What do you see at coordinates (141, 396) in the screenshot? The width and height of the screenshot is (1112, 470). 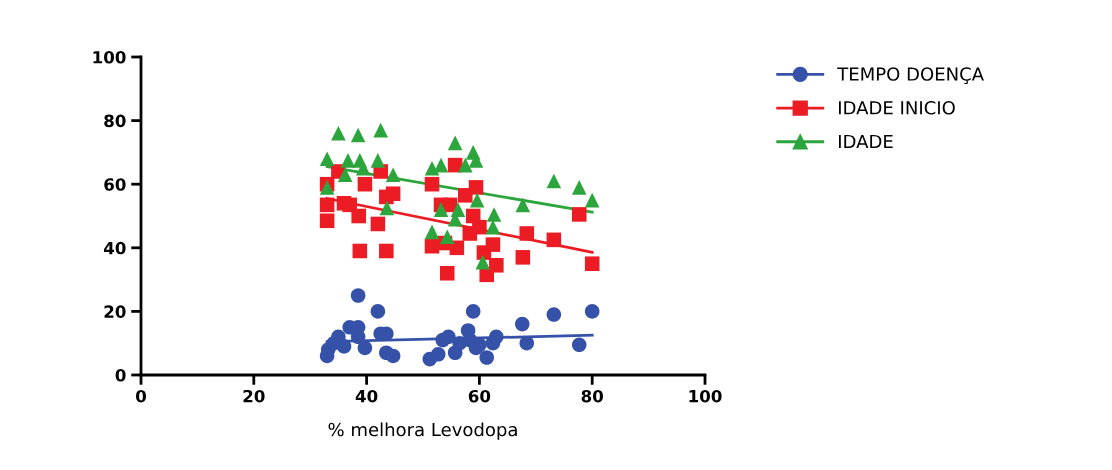 I see `x-tick-label: 0` at bounding box center [141, 396].